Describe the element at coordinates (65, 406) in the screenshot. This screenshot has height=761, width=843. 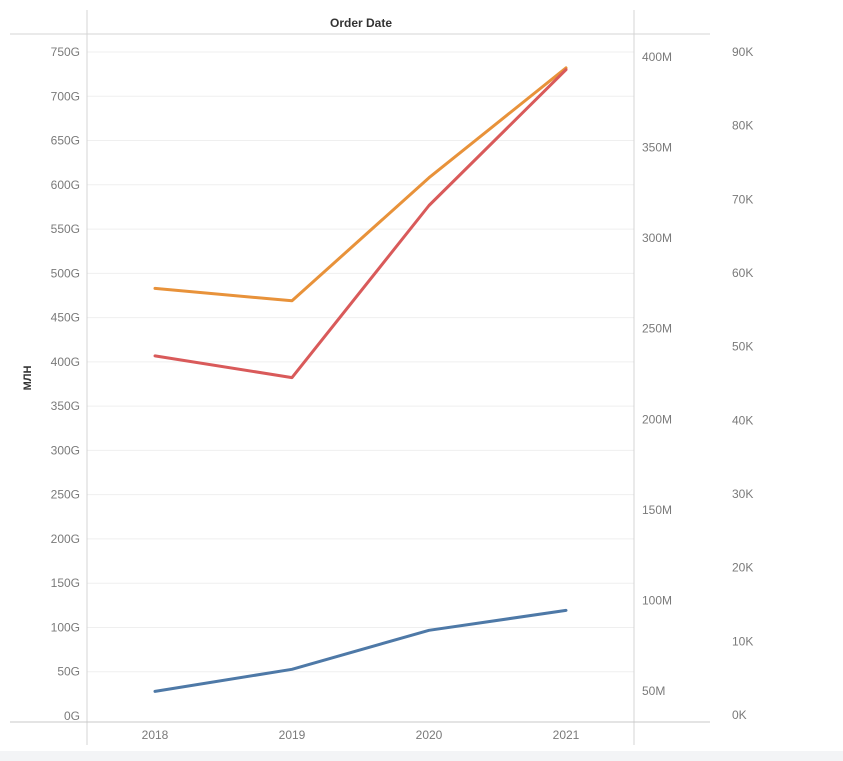
I see `left-tick-label: 350G` at that location.